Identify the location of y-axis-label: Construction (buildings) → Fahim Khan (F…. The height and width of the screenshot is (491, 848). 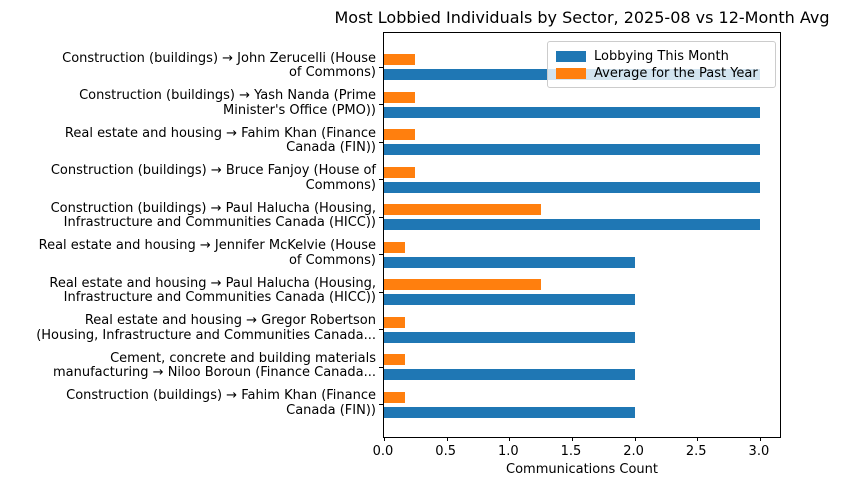
(188, 403).